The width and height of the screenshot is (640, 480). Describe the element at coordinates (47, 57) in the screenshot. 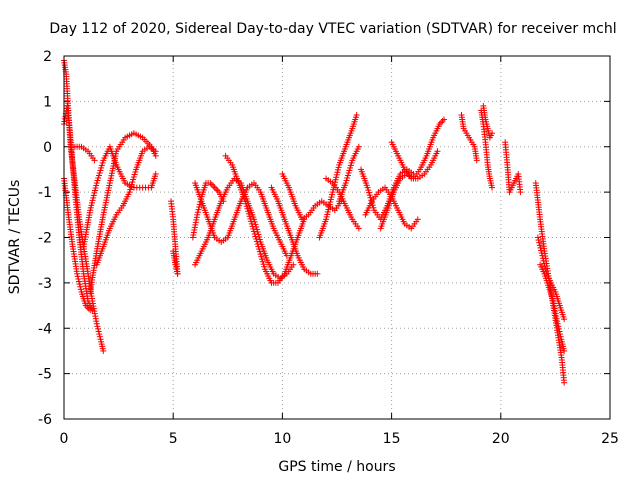

I see `y-tick-label: 2` at that location.